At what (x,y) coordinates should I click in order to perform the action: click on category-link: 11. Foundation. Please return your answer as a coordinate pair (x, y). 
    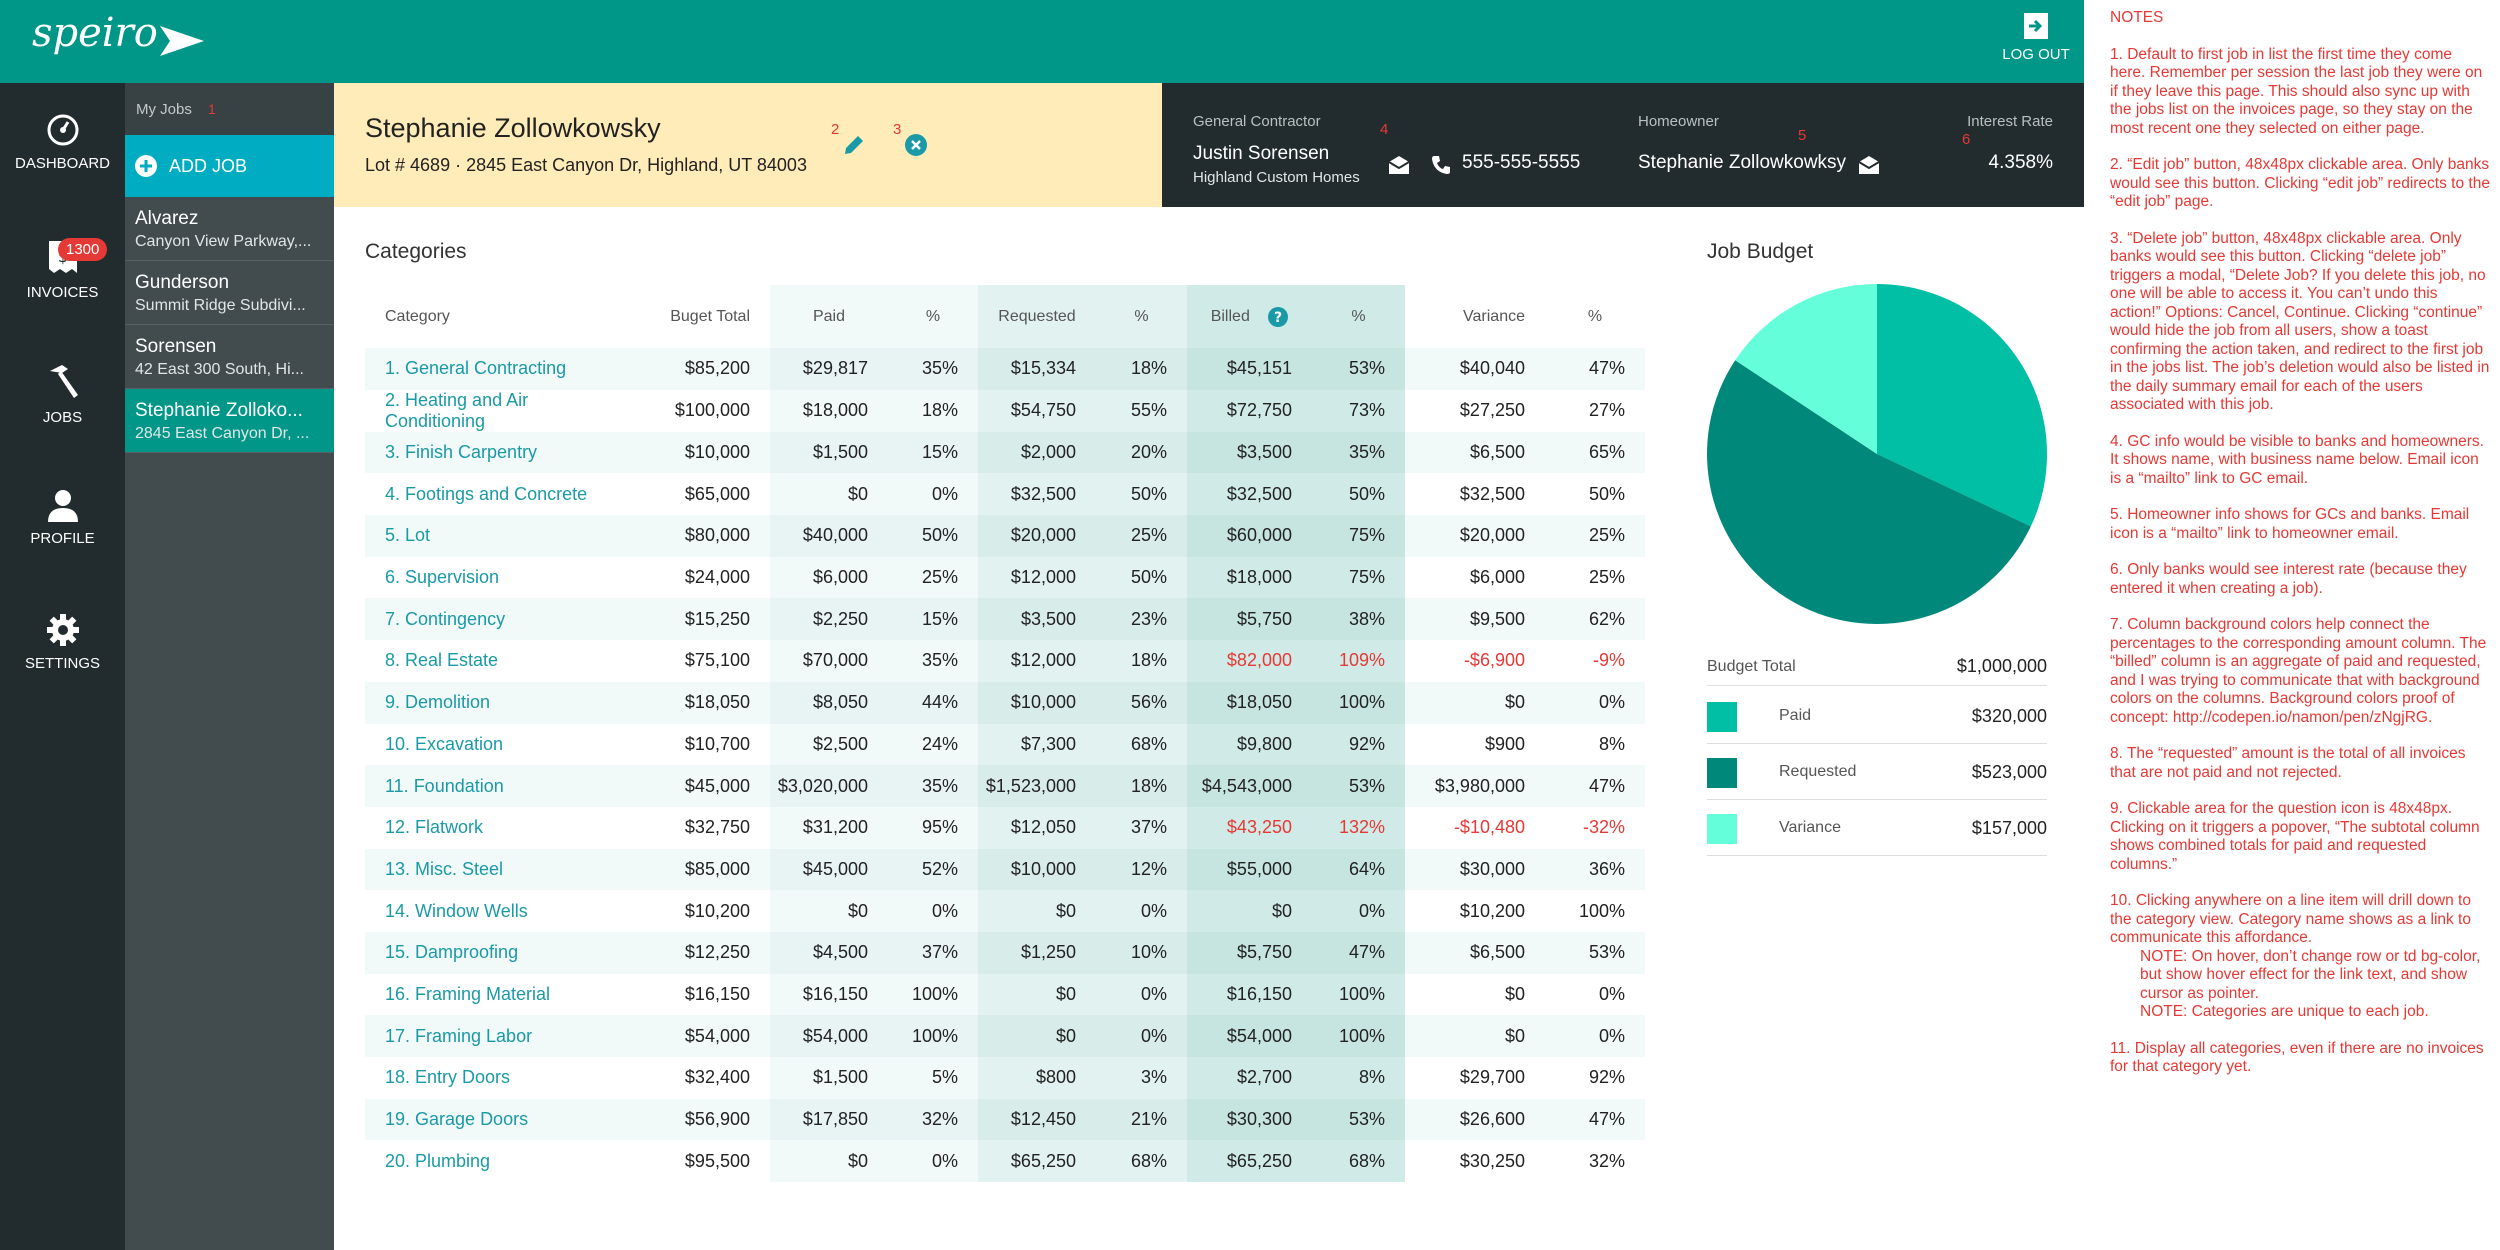
    Looking at the image, I should click on (497, 786).